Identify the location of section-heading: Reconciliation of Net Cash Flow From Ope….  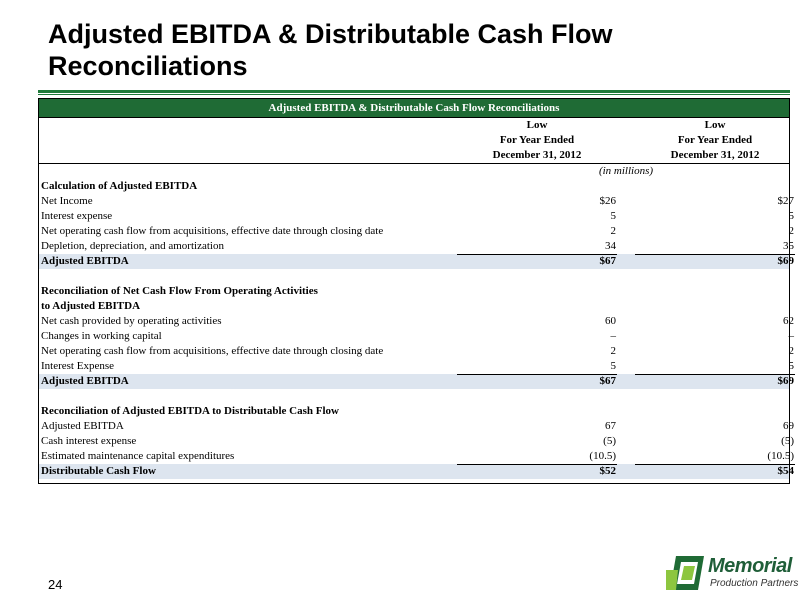
(414, 291).